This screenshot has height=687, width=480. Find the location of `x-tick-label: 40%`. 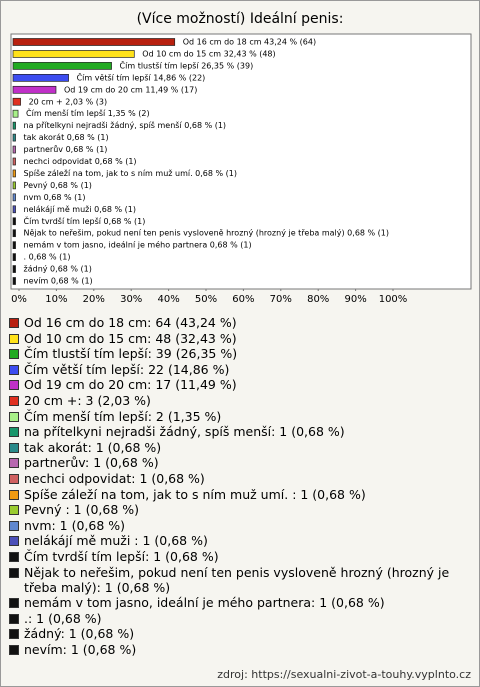

x-tick-label: 40% is located at coordinates (168, 299).